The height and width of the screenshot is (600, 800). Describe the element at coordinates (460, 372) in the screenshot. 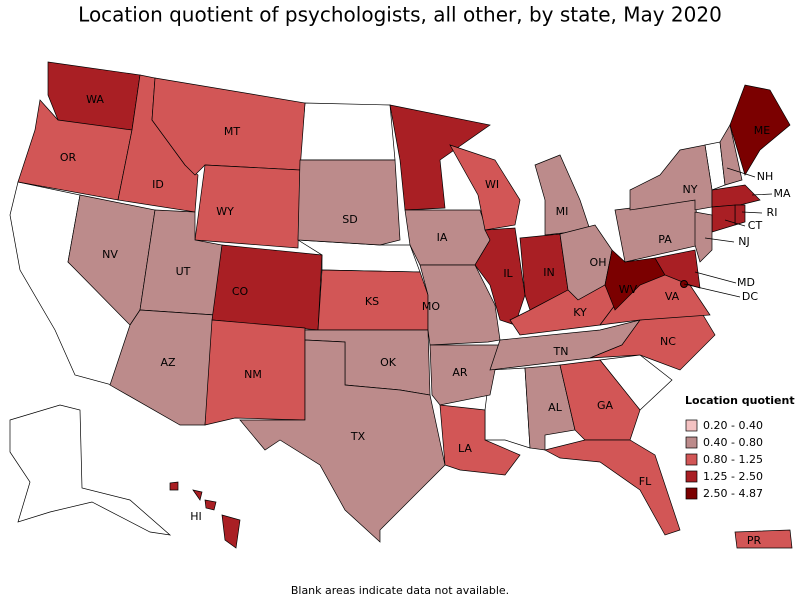

I see `state-label: AR` at that location.